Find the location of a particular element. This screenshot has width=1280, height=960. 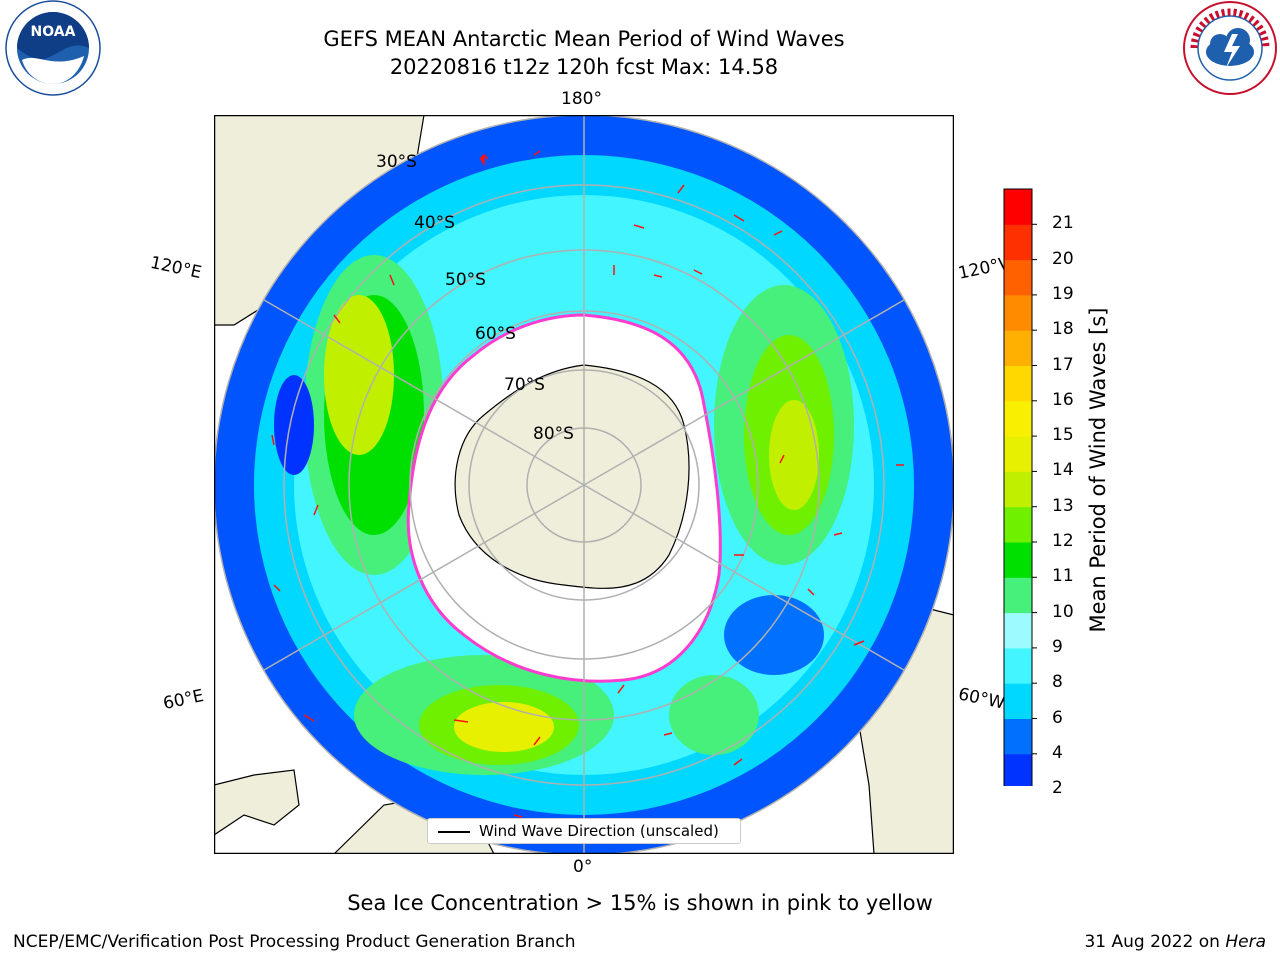

lat-label-30s: 30°S is located at coordinates (396, 162).